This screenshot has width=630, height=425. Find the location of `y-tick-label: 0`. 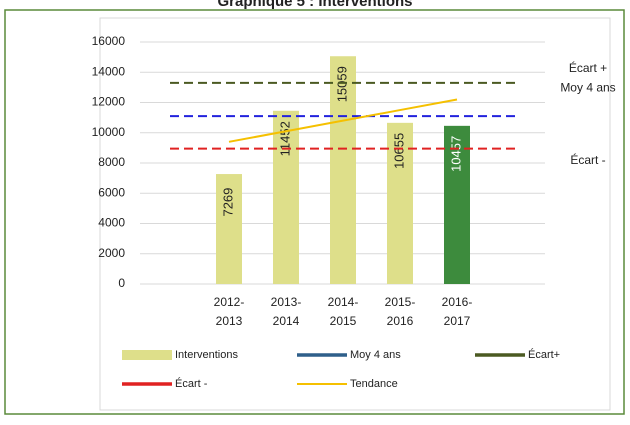

y-tick-label: 0 is located at coordinates (121, 283).